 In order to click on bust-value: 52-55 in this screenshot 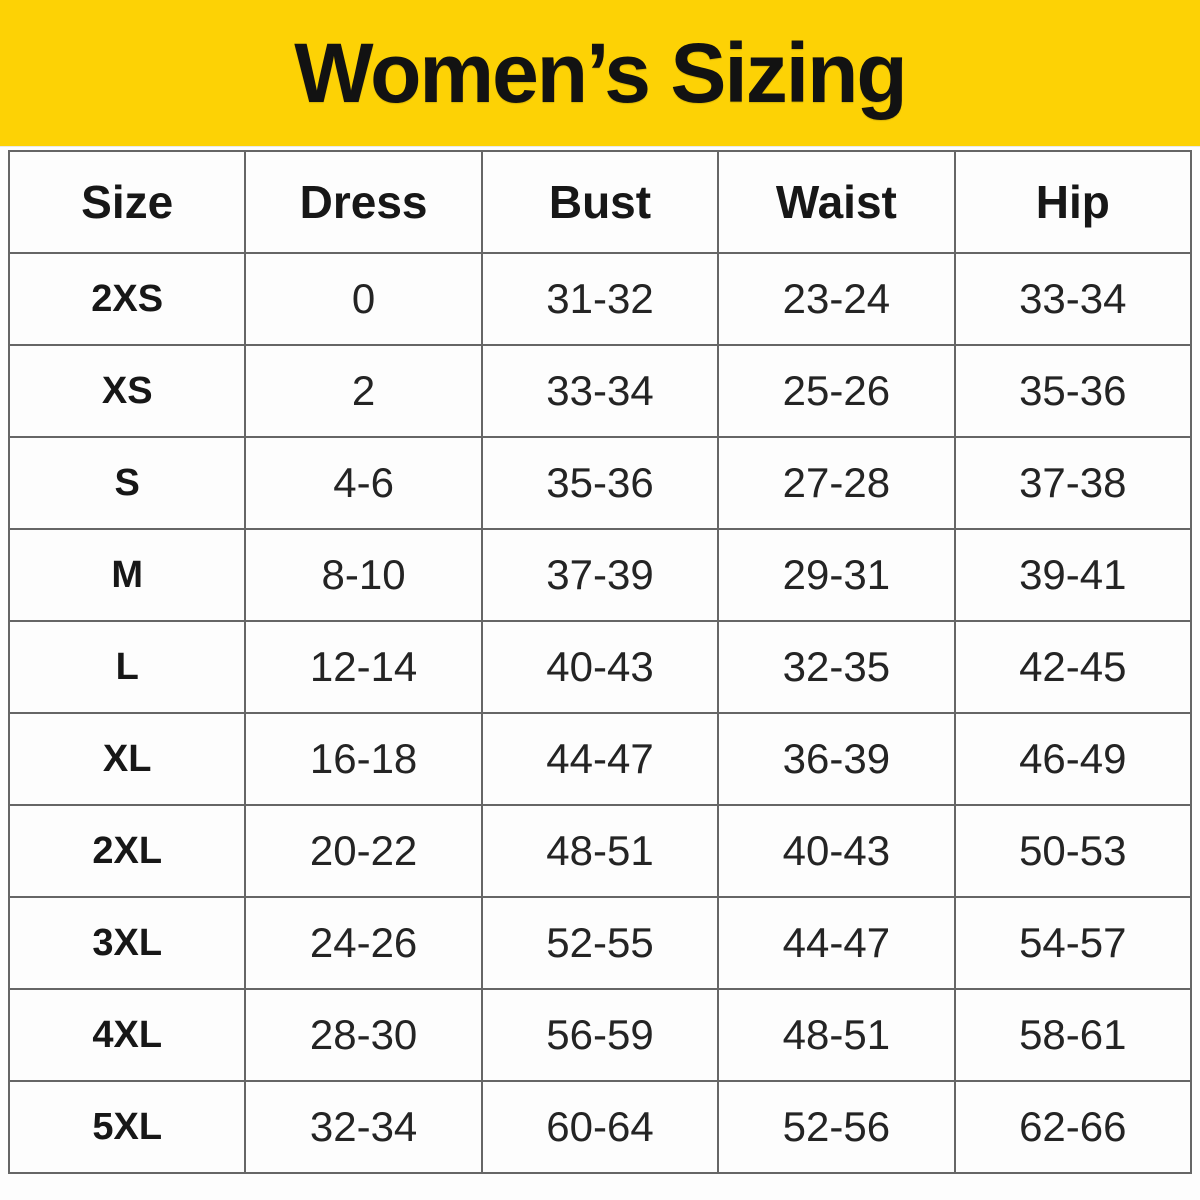, I will do `click(600, 943)`.